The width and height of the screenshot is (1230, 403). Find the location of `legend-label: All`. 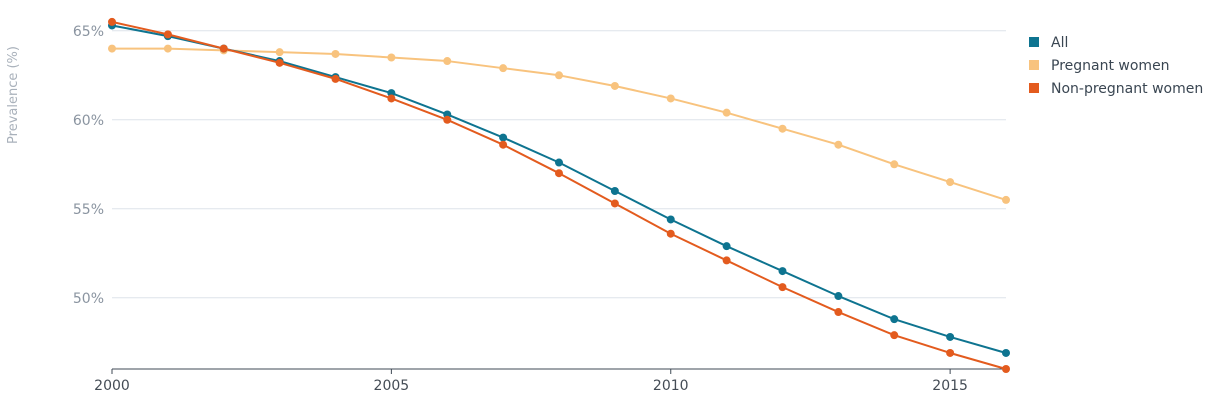

legend-label: All is located at coordinates (1059, 43).